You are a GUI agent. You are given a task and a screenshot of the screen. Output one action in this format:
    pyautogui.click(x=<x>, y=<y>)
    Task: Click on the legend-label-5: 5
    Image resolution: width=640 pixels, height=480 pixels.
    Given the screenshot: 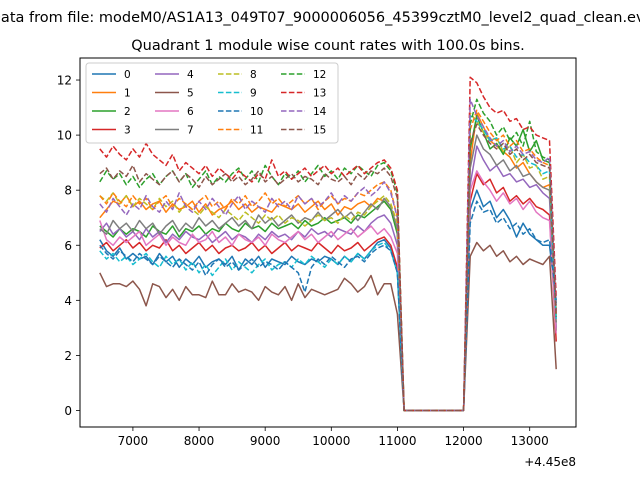 What is the action you would take?
    pyautogui.click(x=190, y=94)
    